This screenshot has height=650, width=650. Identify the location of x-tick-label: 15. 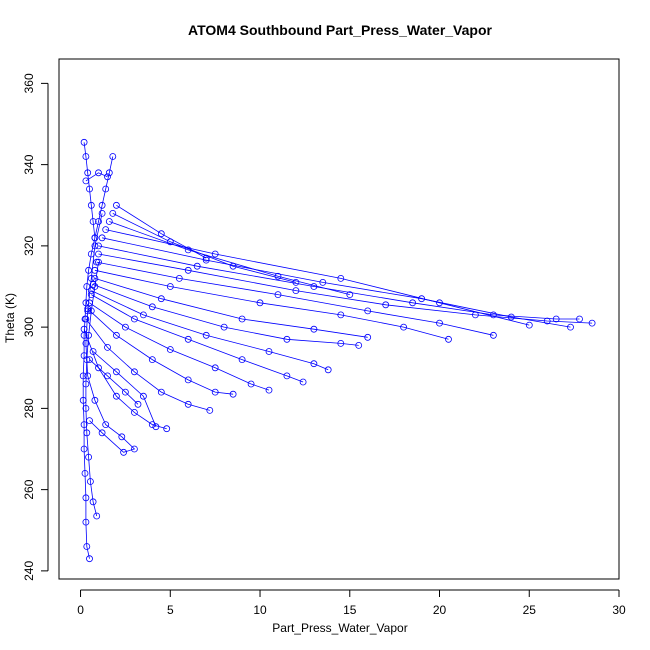
(350, 610).